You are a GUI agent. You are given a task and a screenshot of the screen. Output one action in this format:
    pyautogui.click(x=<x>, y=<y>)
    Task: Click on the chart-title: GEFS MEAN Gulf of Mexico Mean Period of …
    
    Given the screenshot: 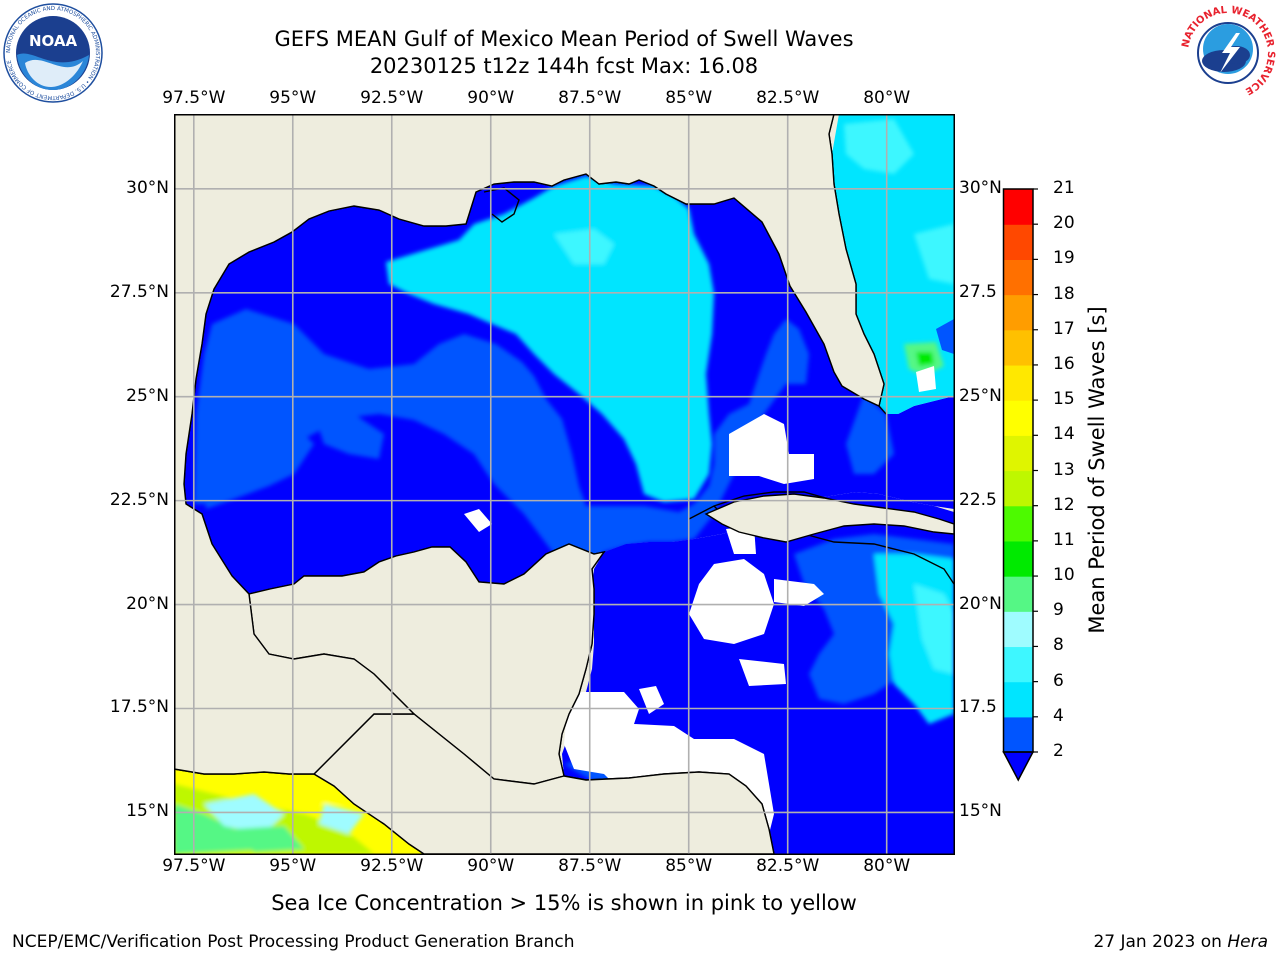 What is the action you would take?
    pyautogui.click(x=564, y=39)
    